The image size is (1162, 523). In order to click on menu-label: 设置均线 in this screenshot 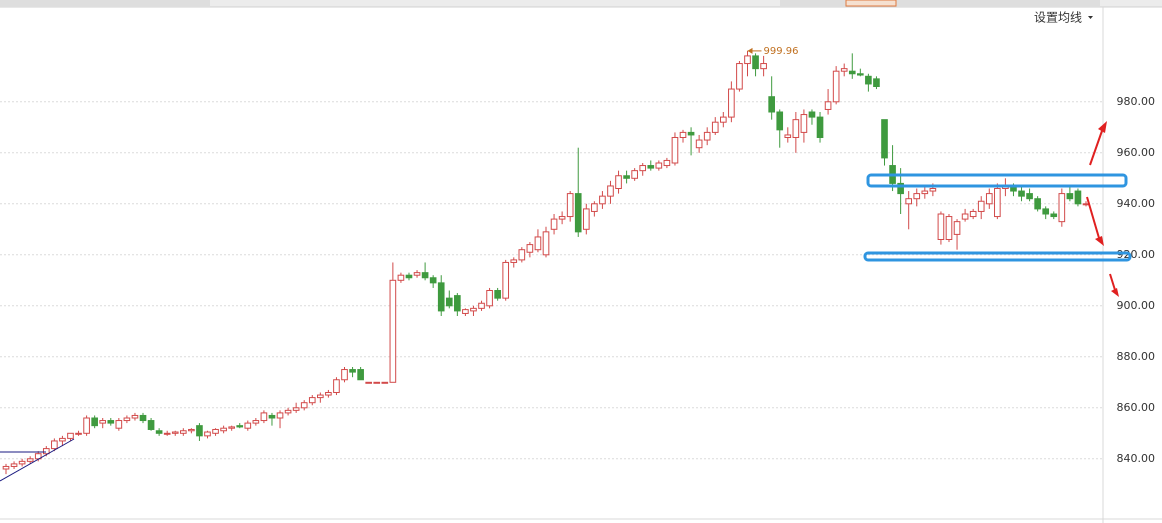, I will do `click(1058, 18)`.